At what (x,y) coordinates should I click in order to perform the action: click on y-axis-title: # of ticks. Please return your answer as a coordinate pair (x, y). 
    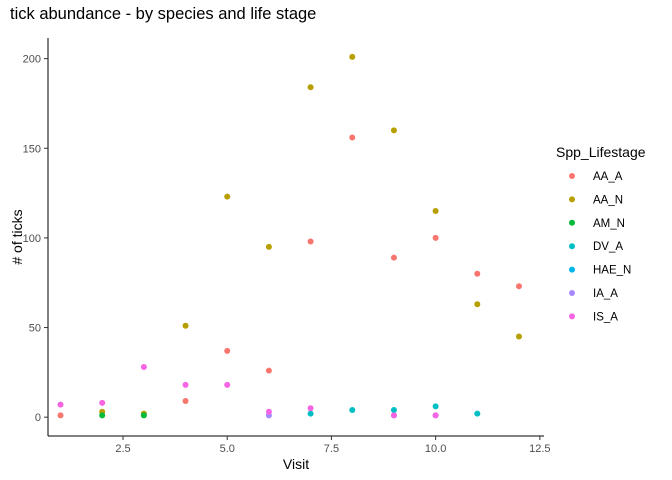
    Looking at the image, I should click on (17, 236).